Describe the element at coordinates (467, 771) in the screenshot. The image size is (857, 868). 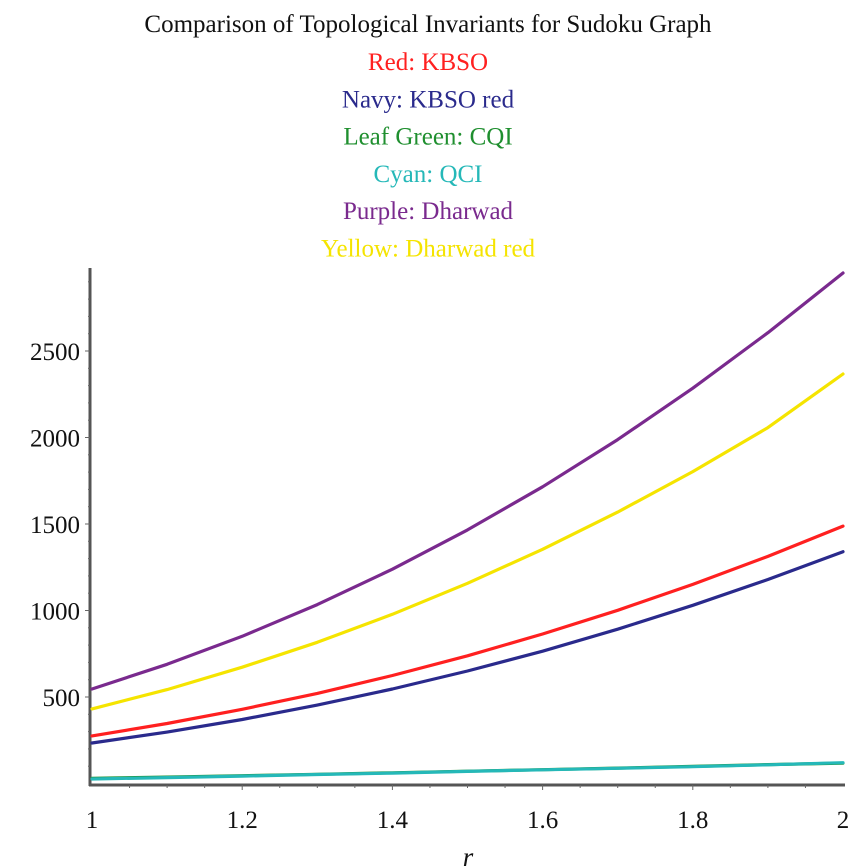
I see `series-line-cyan-qci` at that location.